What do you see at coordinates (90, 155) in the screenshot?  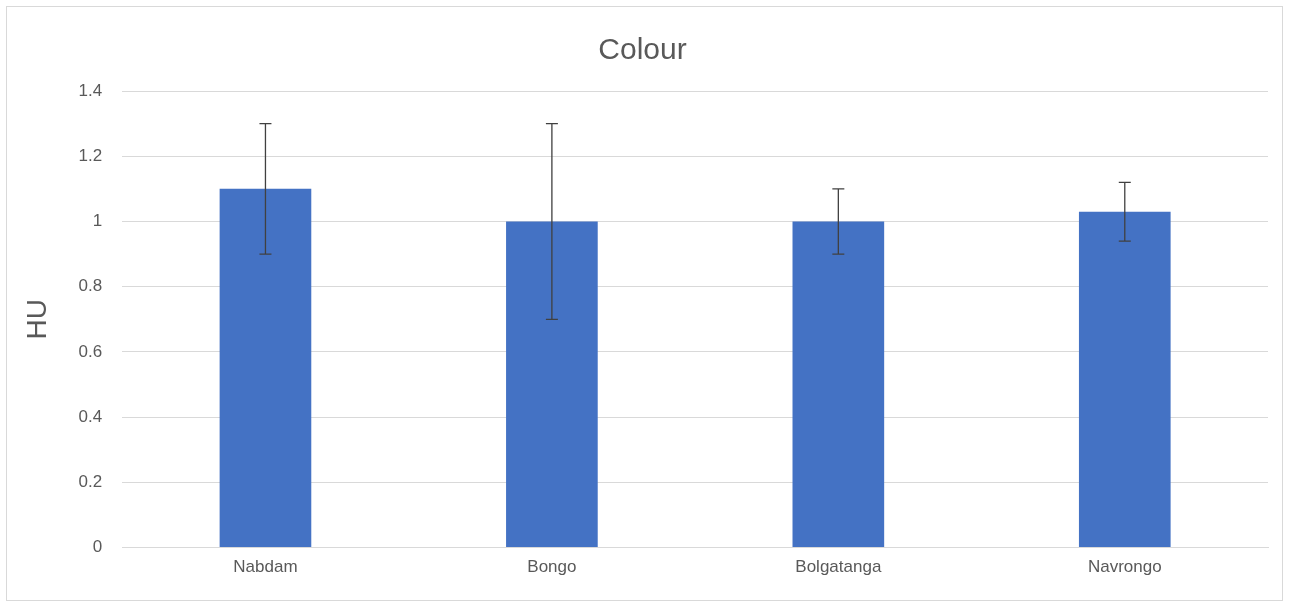 I see `y-tick-label: 1.2` at bounding box center [90, 155].